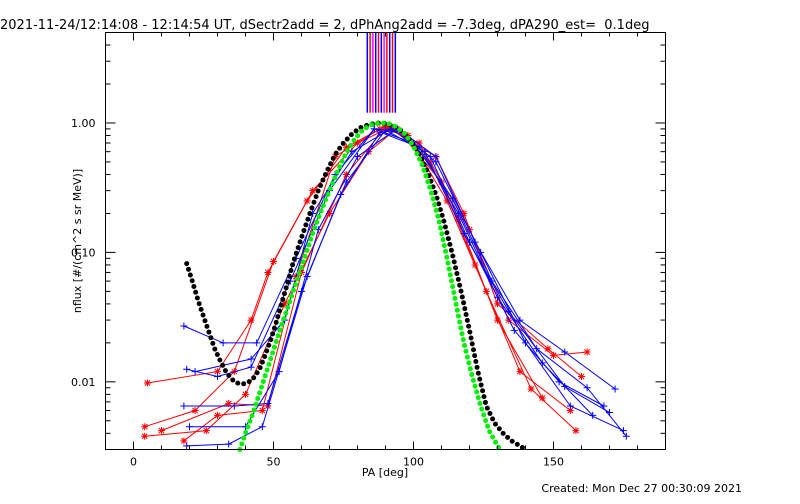 The image size is (800, 504). Describe the element at coordinates (381, 72) in the screenshot. I see `top-marker-lines` at that location.